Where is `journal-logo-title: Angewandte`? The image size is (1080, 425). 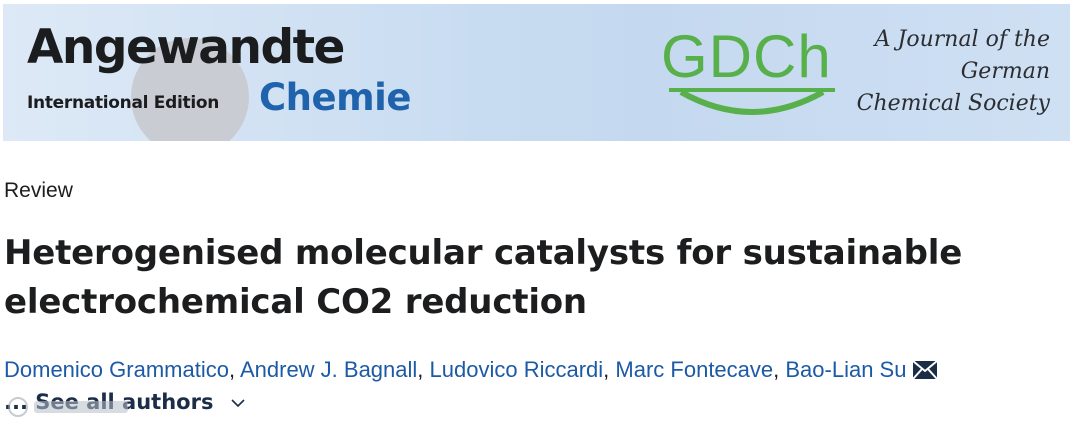 journal-logo-title: Angewandte is located at coordinates (186, 47).